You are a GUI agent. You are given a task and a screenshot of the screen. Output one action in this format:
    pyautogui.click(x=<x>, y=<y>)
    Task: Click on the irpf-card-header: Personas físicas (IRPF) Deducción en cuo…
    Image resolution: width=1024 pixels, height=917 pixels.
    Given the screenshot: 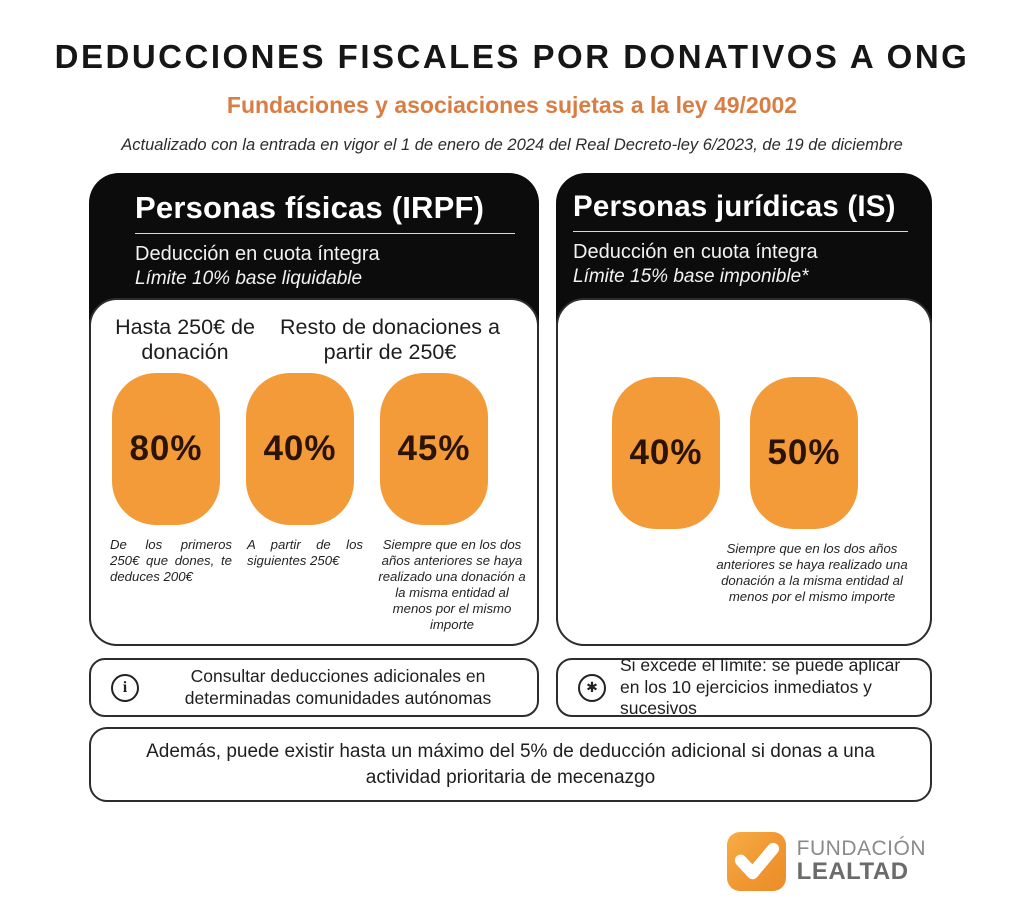 What is the action you would take?
    pyautogui.click(x=314, y=235)
    